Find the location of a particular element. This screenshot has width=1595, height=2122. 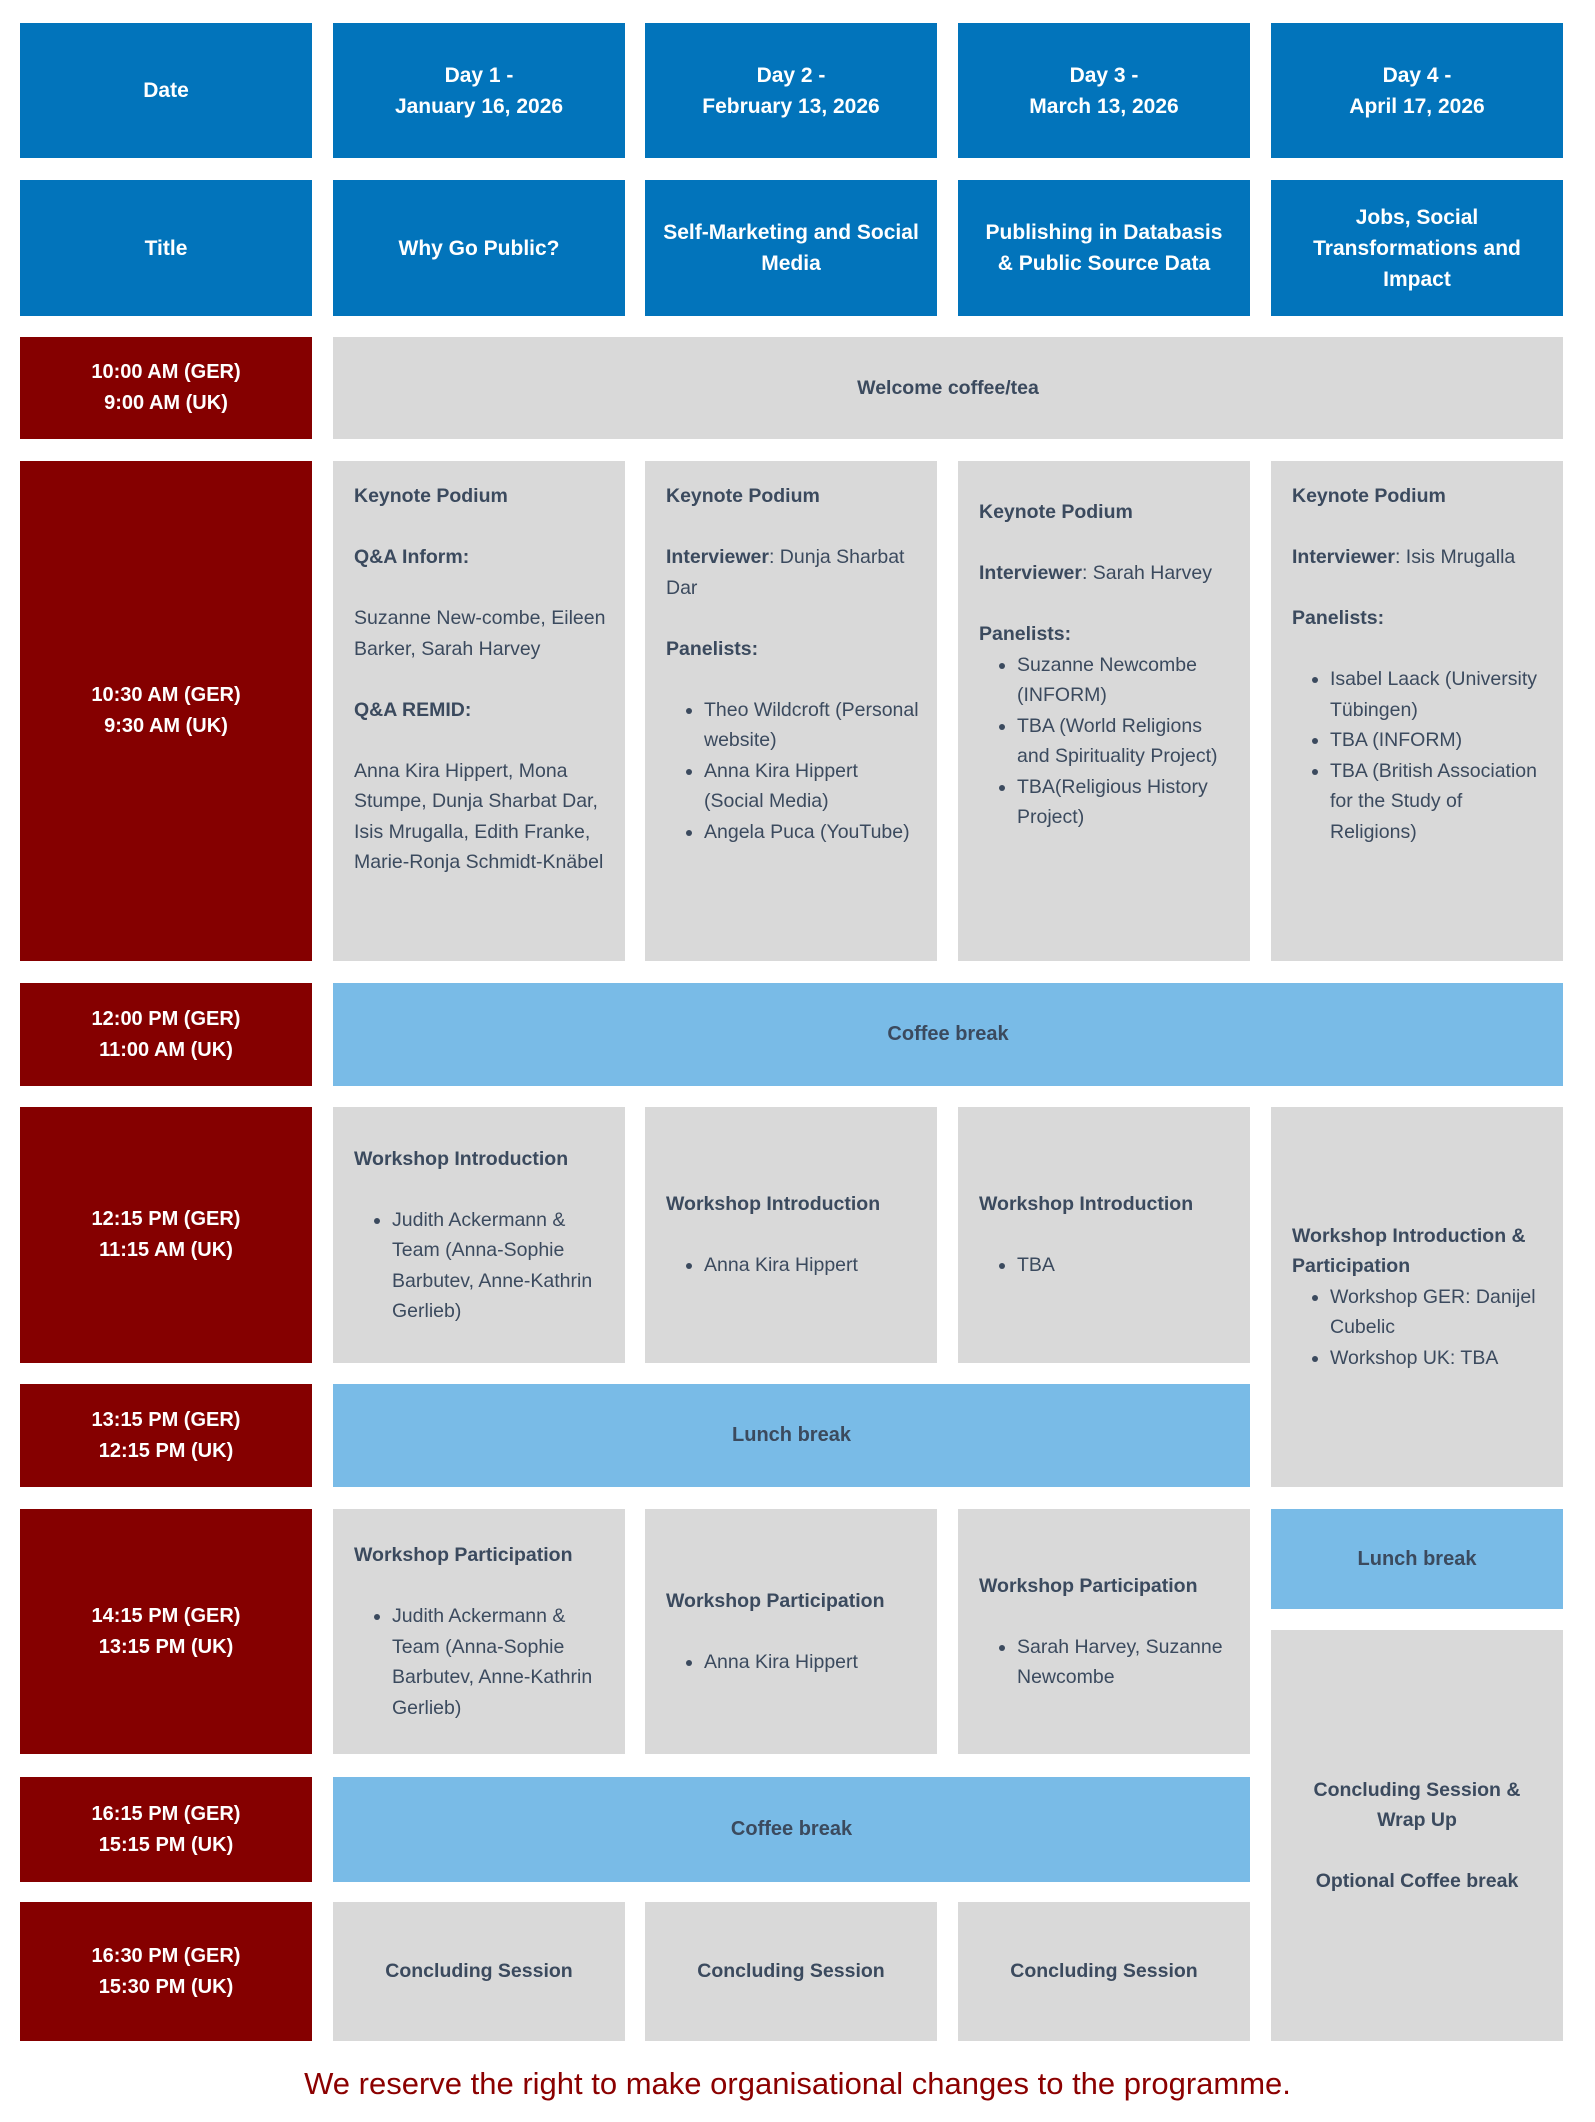

date-label: Date is located at coordinates (166, 90).